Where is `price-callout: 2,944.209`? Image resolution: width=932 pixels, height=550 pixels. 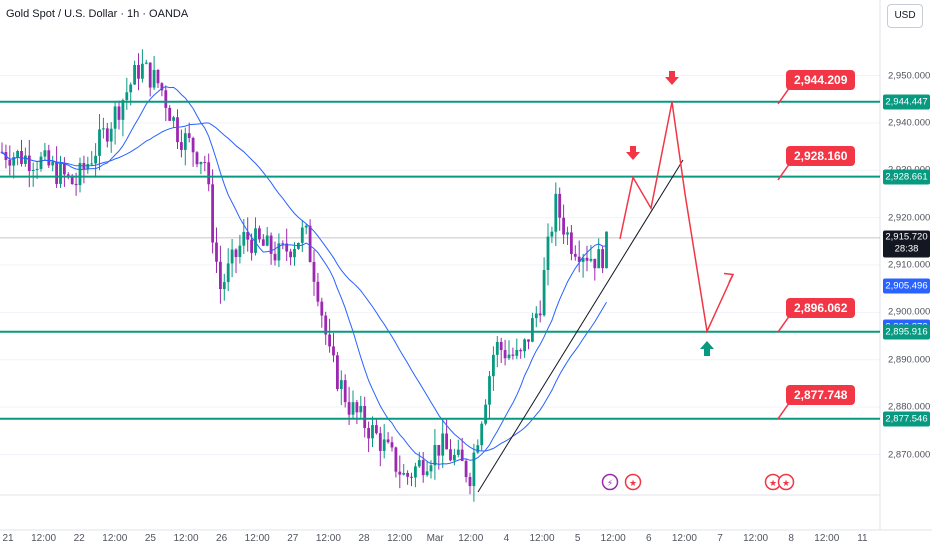 price-callout: 2,944.209 is located at coordinates (821, 79).